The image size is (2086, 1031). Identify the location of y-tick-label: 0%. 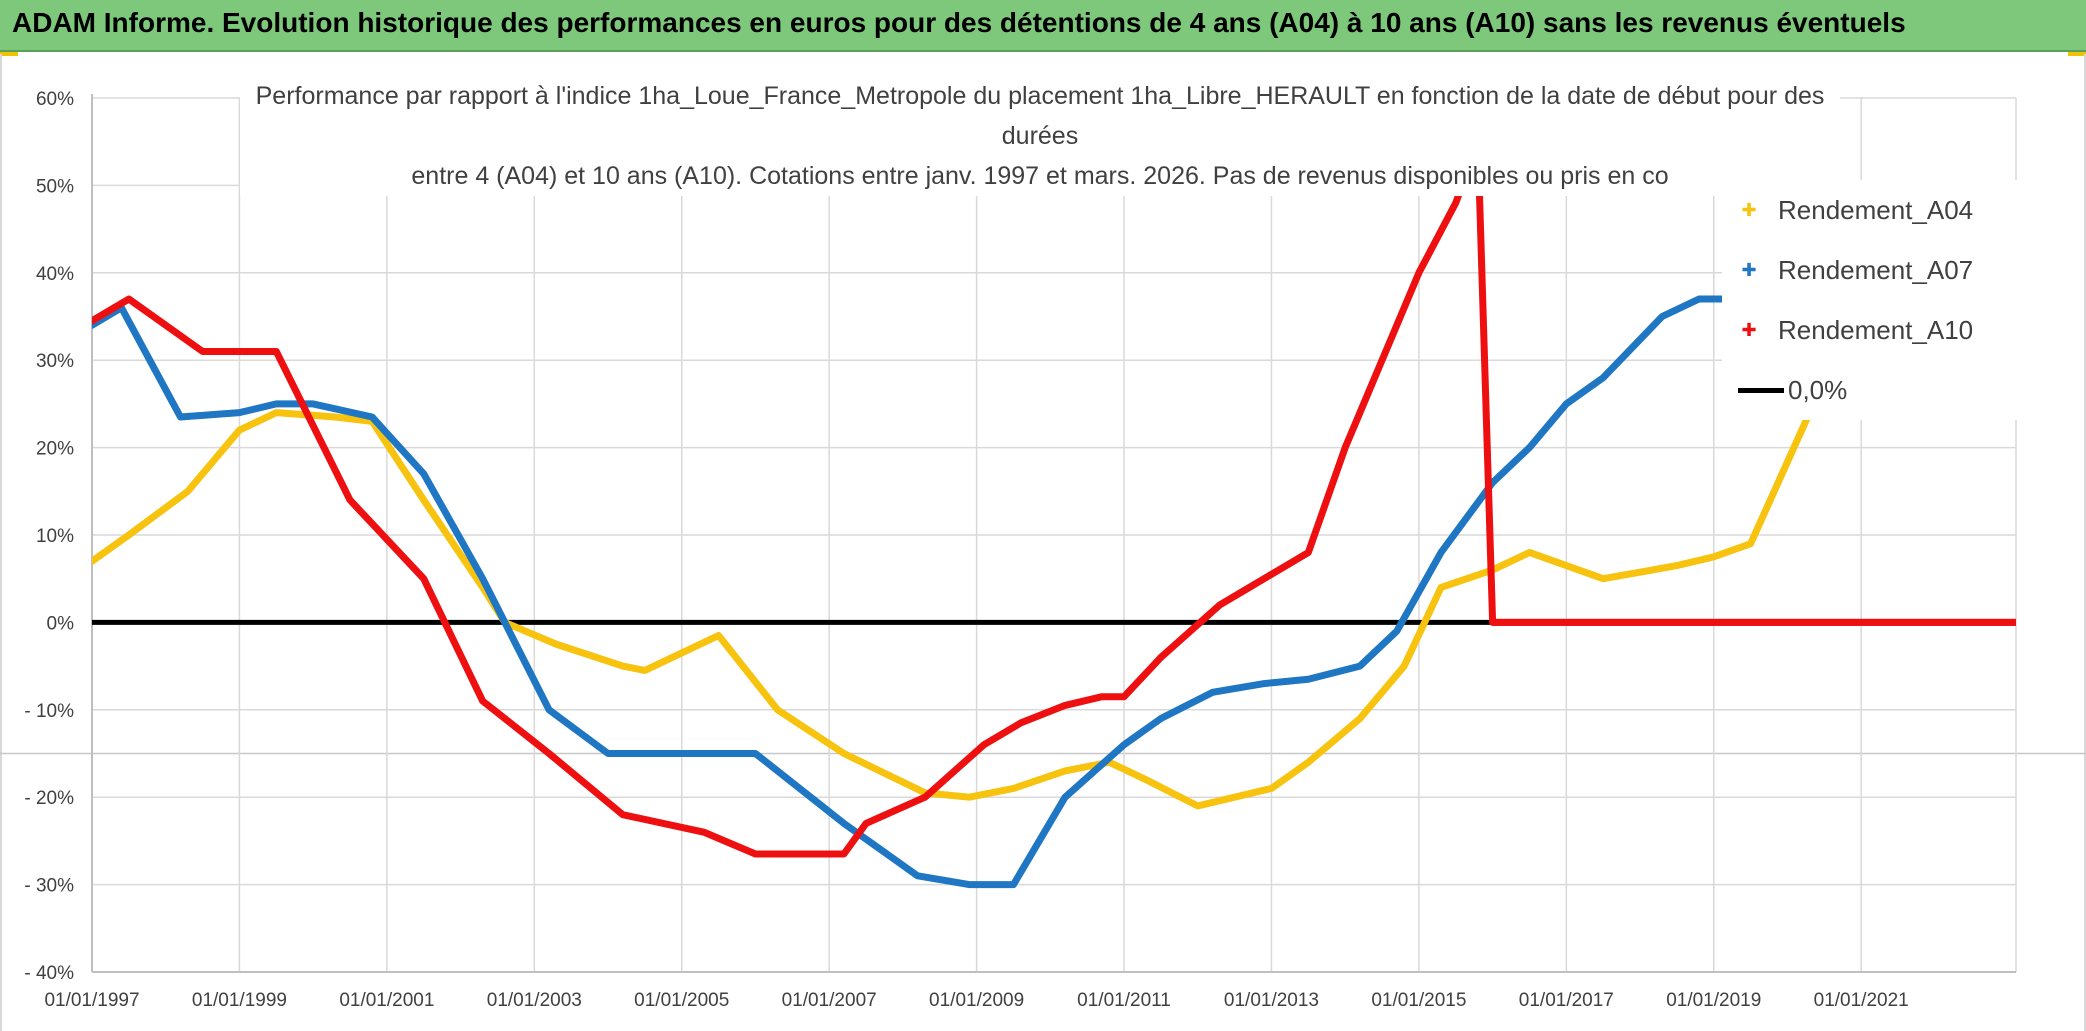
(61, 623).